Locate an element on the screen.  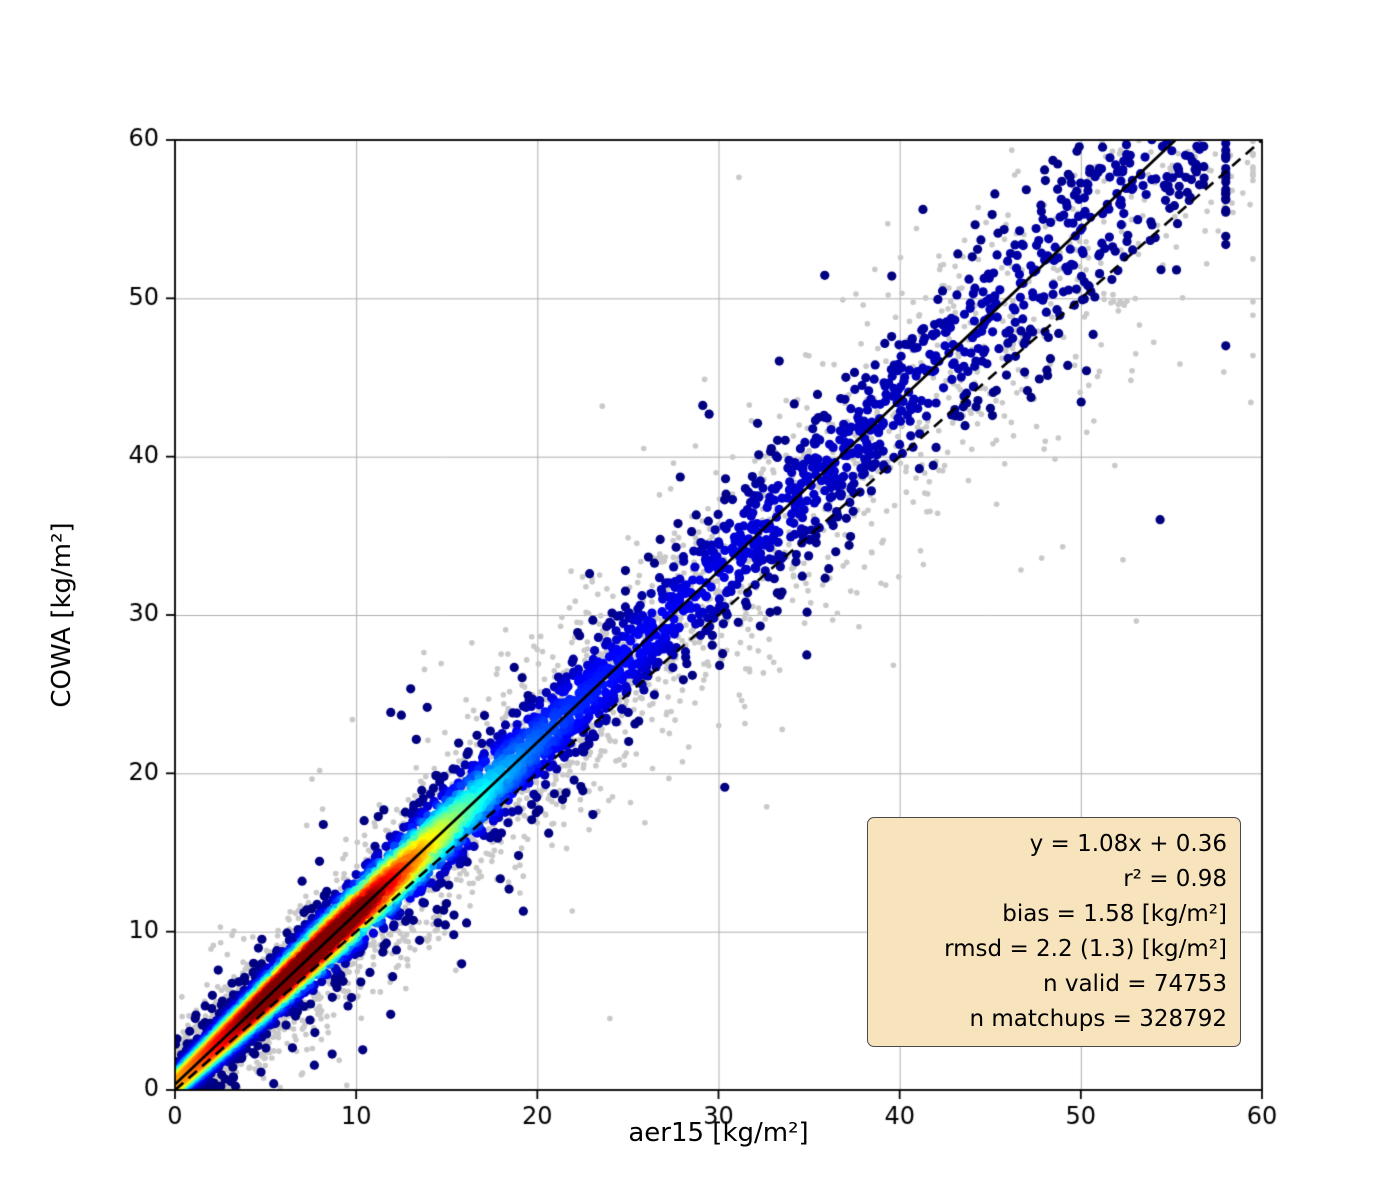
stats-line-rmsd: rmsd = 2.2 (1.3) [kg/m²] is located at coordinates (1085, 949).